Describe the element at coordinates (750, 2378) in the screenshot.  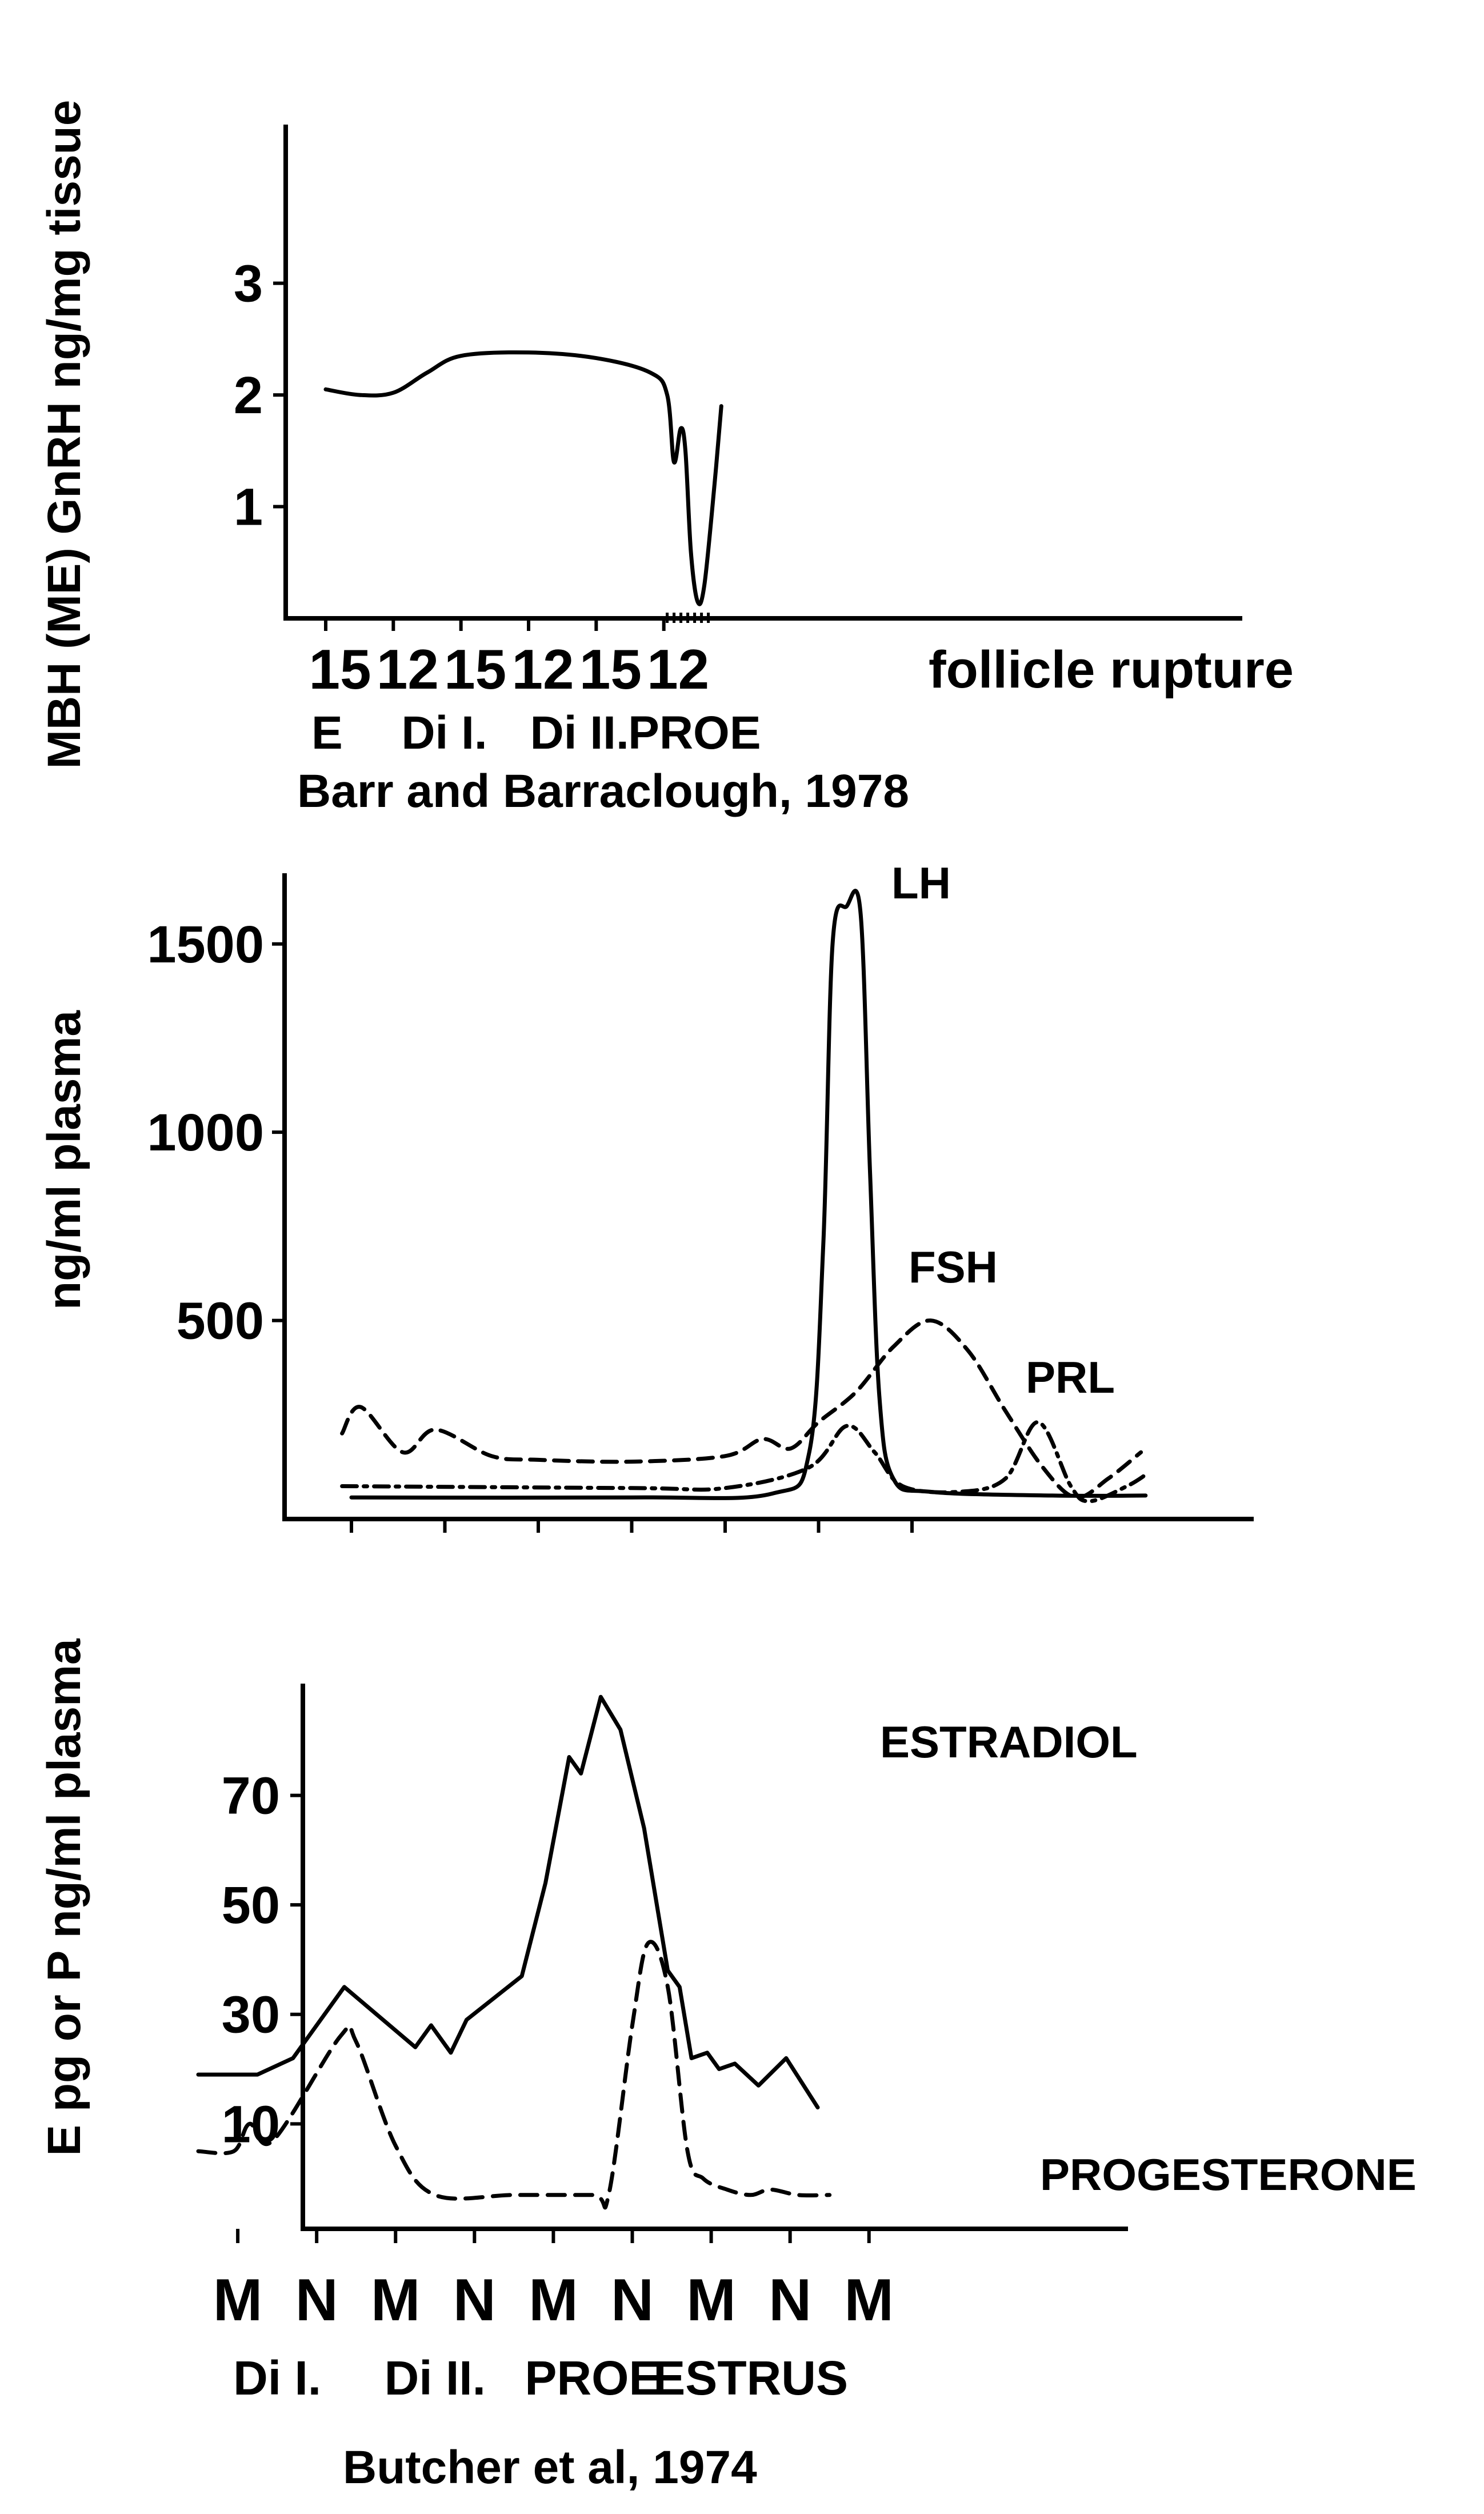
I see `steroid-phase-label: ESTRUS` at that location.